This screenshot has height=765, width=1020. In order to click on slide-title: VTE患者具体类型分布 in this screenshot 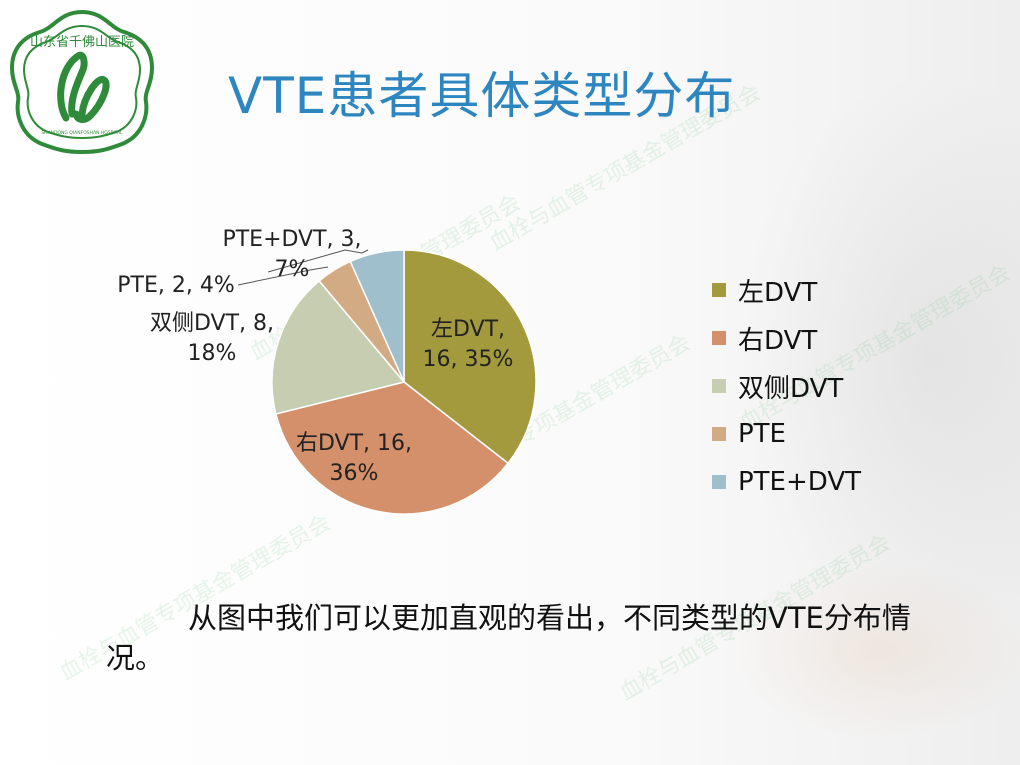, I will do `click(482, 96)`.